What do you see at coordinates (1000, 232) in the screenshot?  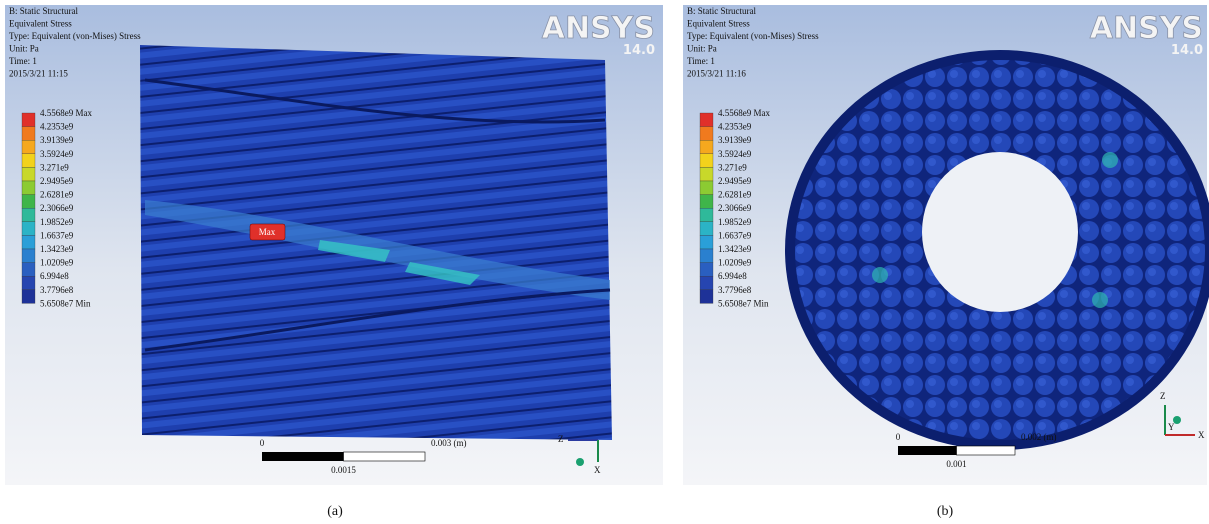 I see `cable-core-hole` at bounding box center [1000, 232].